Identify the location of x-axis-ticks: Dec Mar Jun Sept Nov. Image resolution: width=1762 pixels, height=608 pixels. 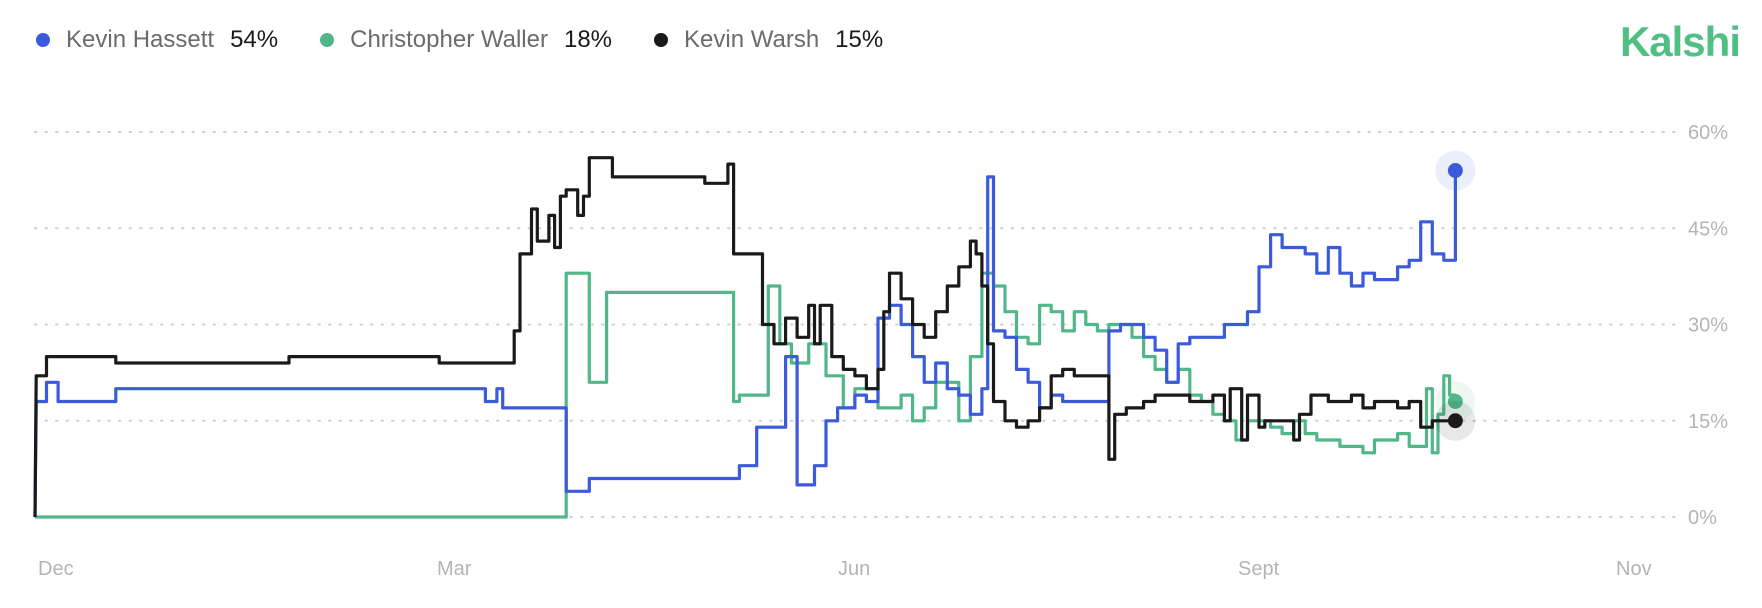
(845, 569).